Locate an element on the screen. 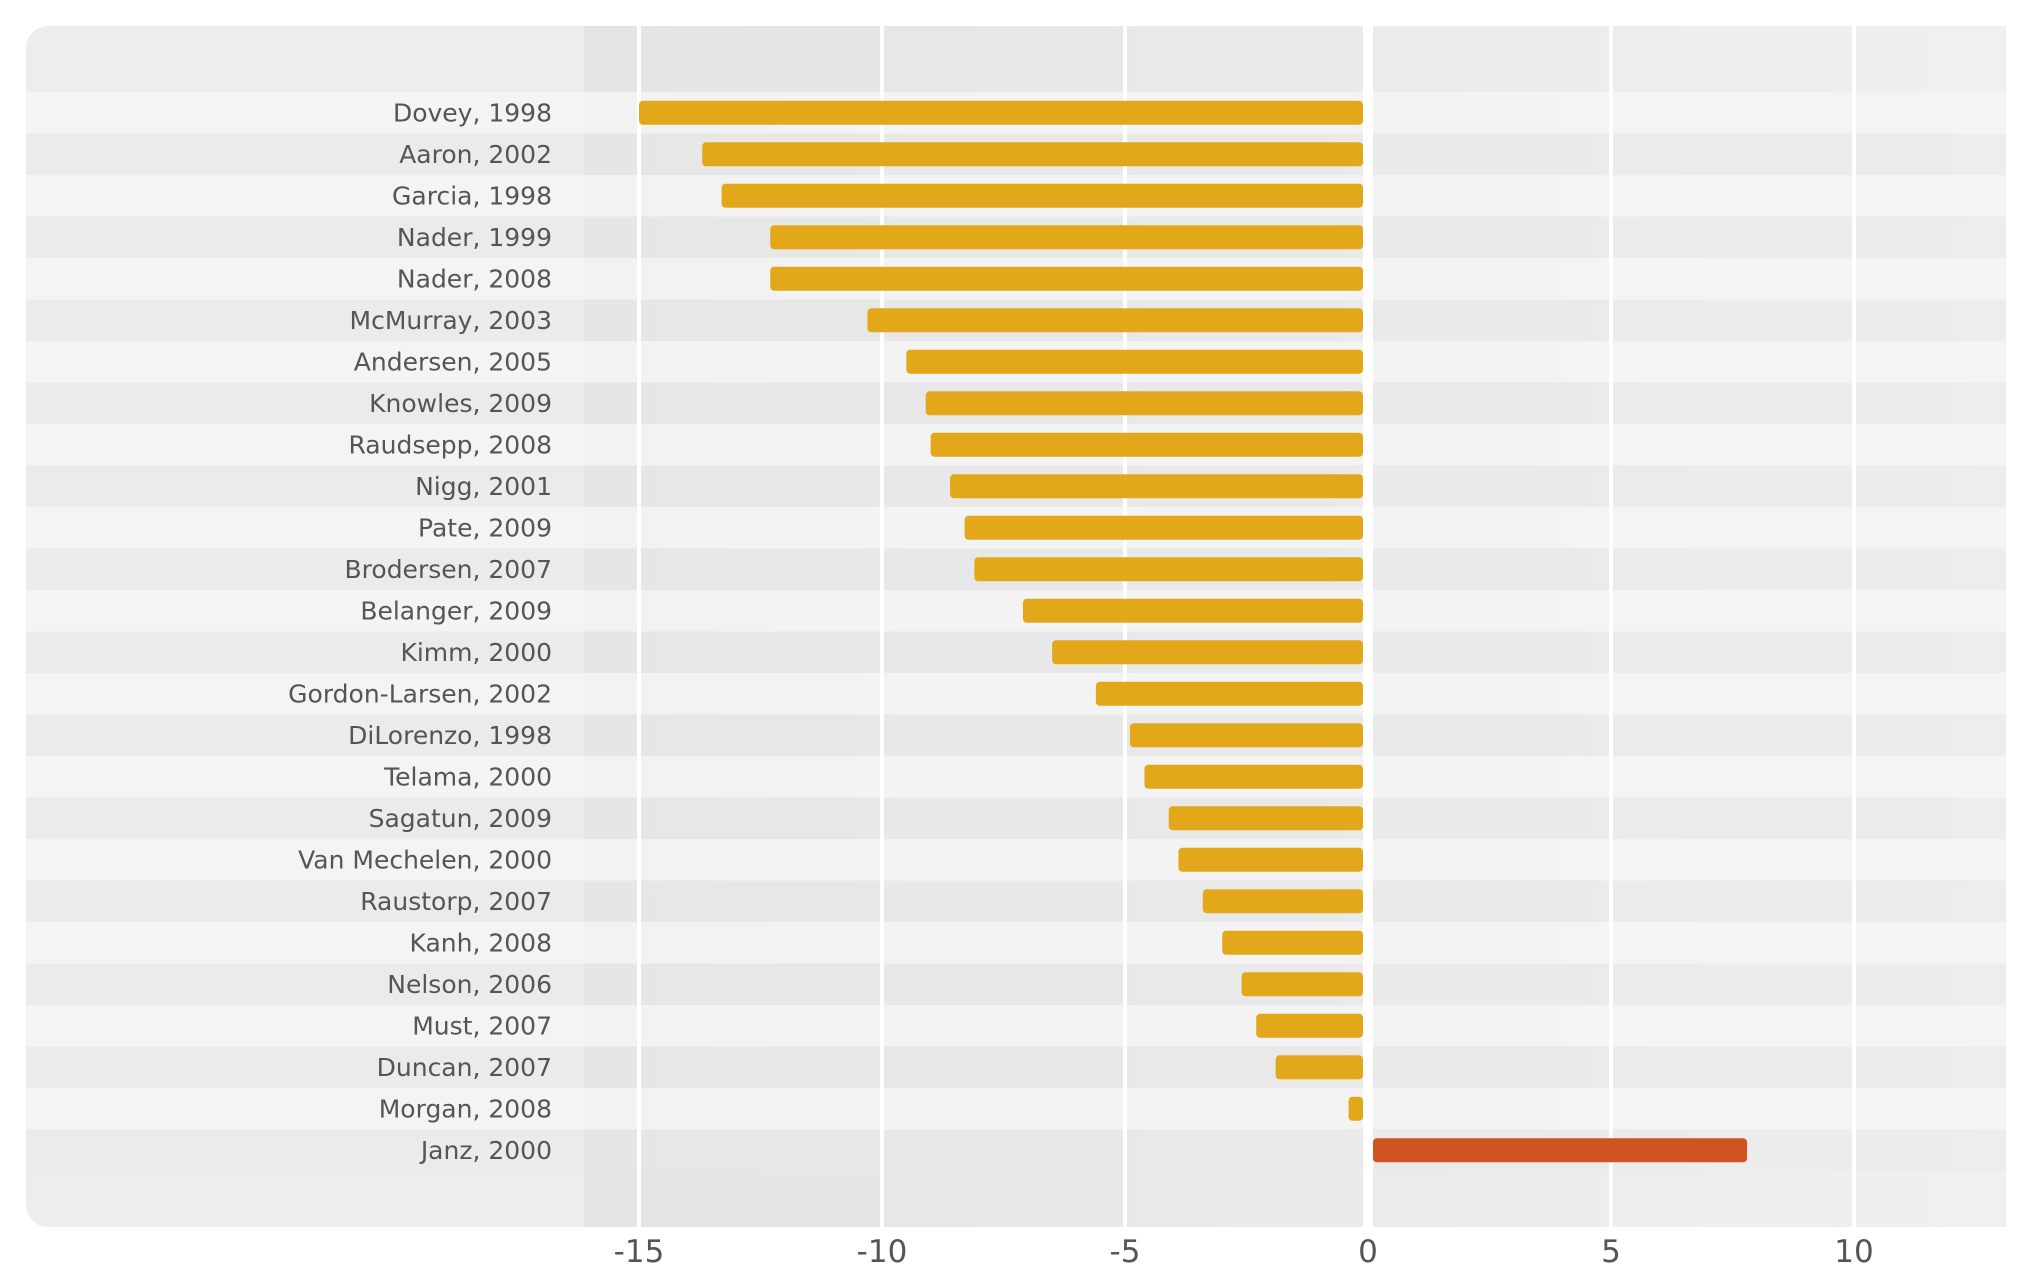  category-label: Kanh, 2008 is located at coordinates (481, 942).